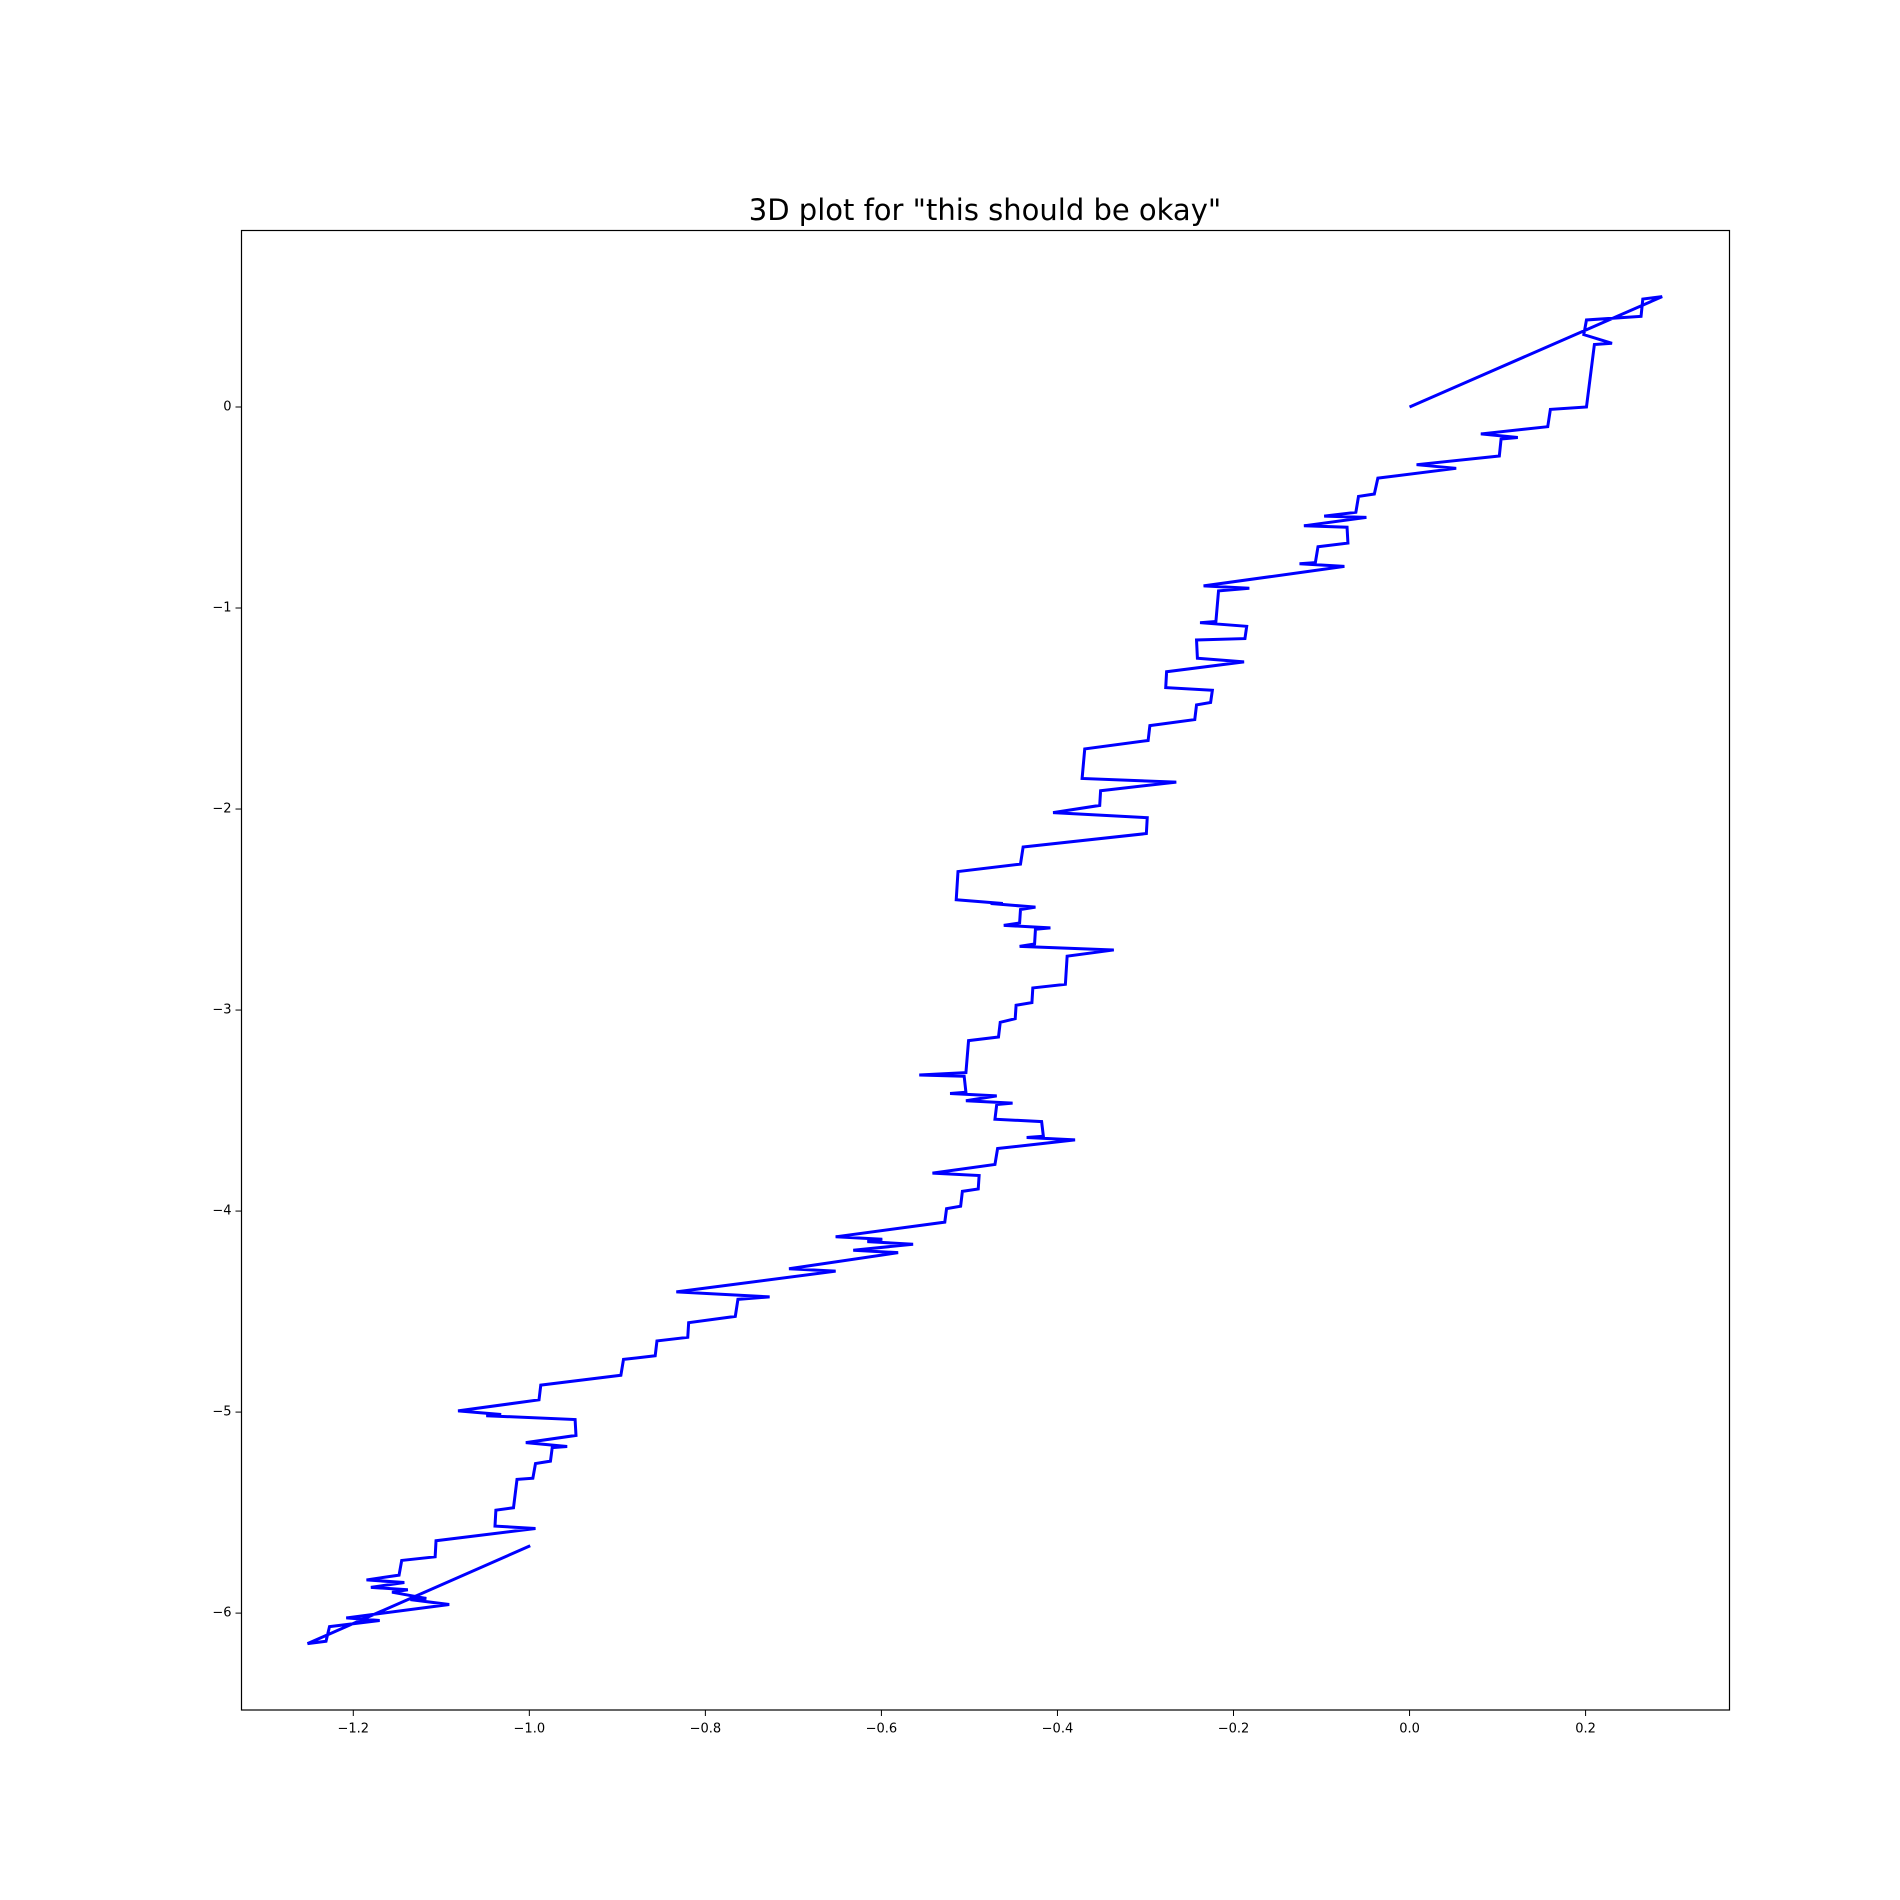  Describe the element at coordinates (1585, 1729) in the screenshot. I see `x-tick-label: 0.2` at that location.